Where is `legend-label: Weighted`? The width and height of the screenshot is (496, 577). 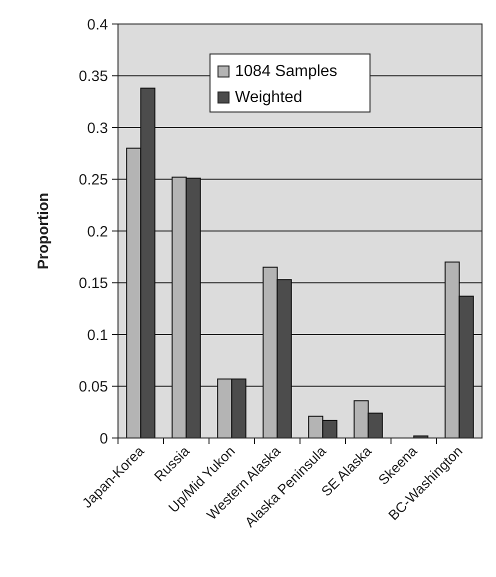
legend-label: Weighted is located at coordinates (268, 97).